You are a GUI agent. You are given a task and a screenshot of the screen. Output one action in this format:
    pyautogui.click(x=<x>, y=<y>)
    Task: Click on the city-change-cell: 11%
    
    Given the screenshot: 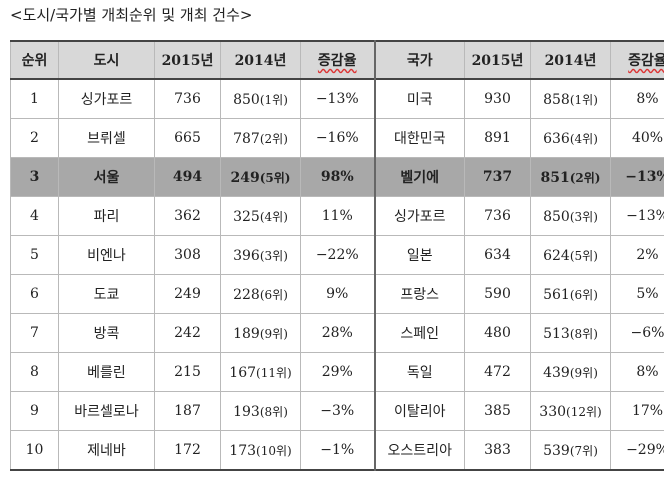 What is the action you would take?
    pyautogui.click(x=338, y=216)
    